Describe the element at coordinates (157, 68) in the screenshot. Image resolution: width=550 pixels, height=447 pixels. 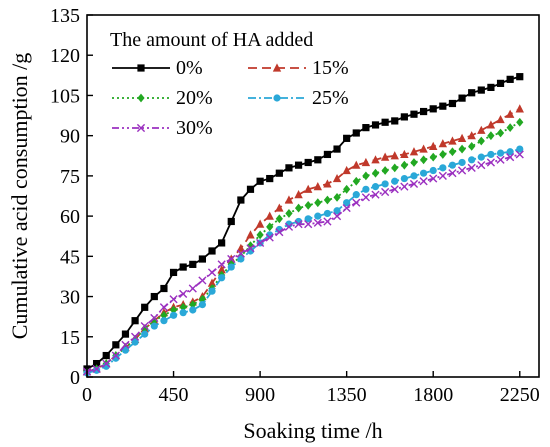
I see `legend-item: 0%` at that location.